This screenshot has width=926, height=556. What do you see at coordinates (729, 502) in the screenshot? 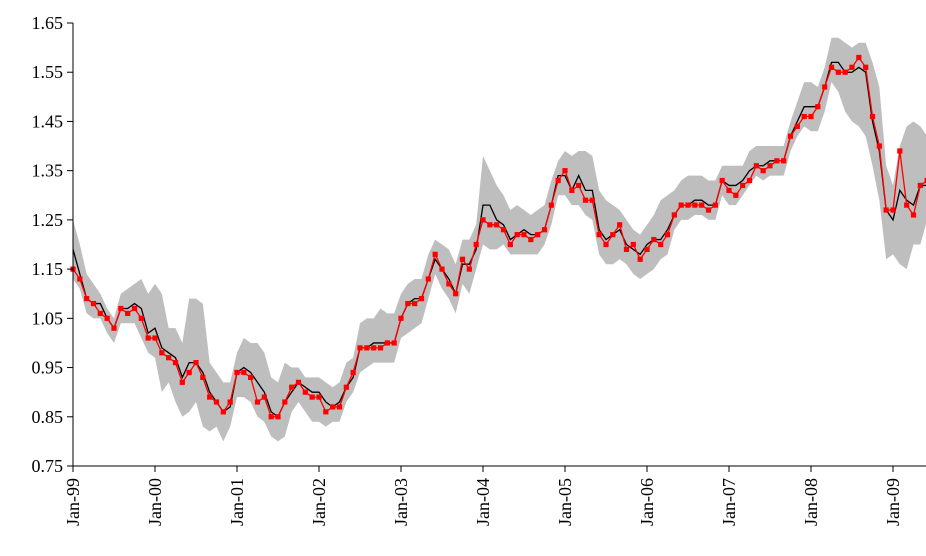
I see `x-tick-label: Jan-07` at bounding box center [729, 502].